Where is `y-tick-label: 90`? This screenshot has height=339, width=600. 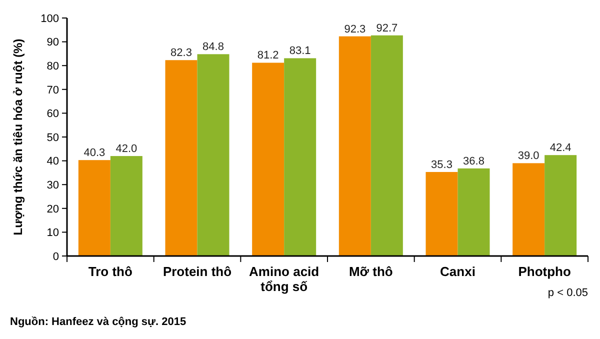
y-tick-label: 90 is located at coordinates (52, 42).